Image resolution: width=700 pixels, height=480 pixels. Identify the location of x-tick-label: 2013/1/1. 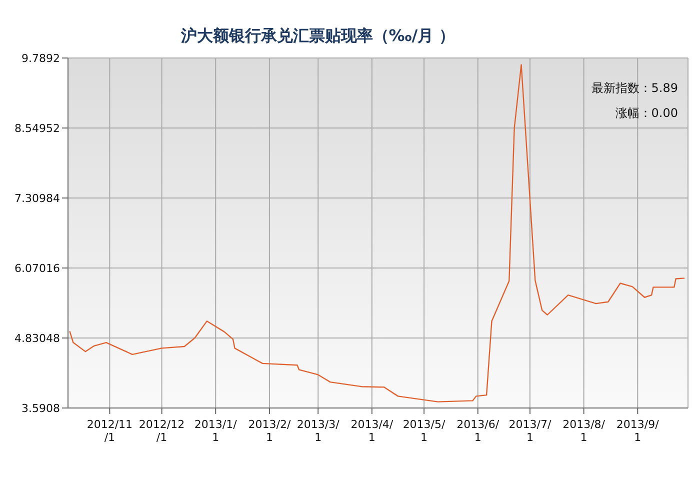
(216, 431).